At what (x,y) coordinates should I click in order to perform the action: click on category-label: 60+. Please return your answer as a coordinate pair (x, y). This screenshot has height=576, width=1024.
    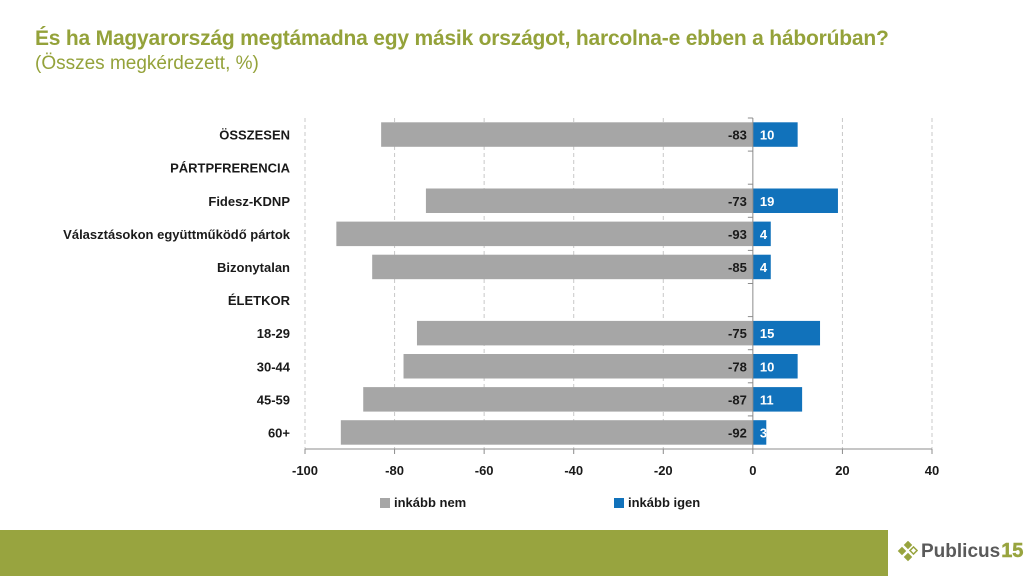
    Looking at the image, I should click on (279, 432).